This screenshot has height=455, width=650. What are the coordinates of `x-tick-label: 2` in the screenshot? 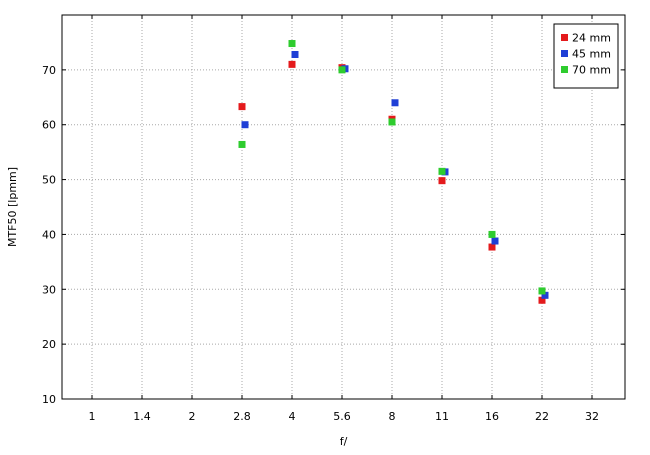 It's located at (192, 416).